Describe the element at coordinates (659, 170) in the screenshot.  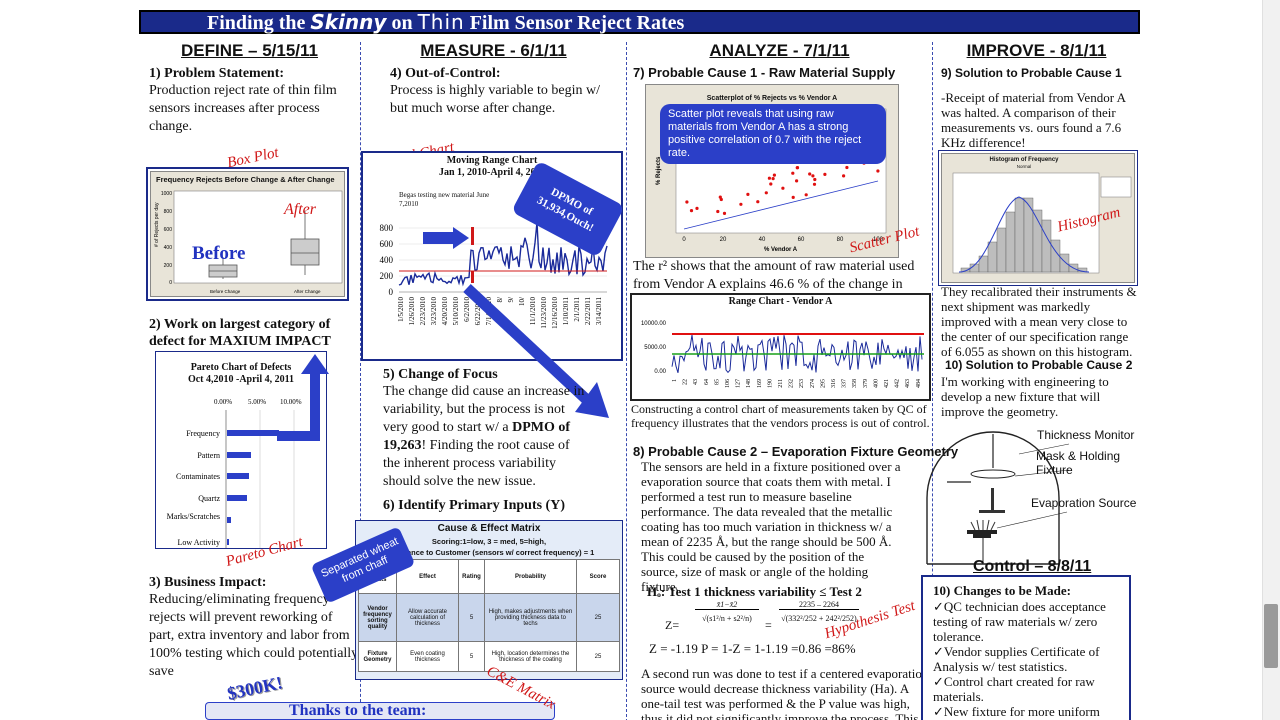
I see `scatter-ylabel: % Rejects` at that location.